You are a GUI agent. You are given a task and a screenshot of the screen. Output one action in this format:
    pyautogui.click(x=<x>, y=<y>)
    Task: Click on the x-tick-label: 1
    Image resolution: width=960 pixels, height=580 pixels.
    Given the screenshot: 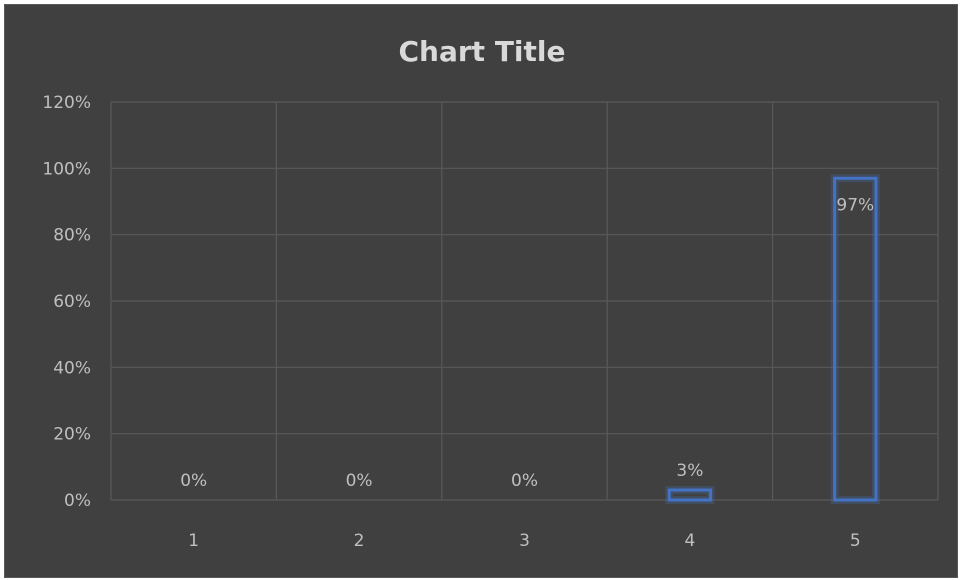 What is the action you would take?
    pyautogui.click(x=193, y=541)
    